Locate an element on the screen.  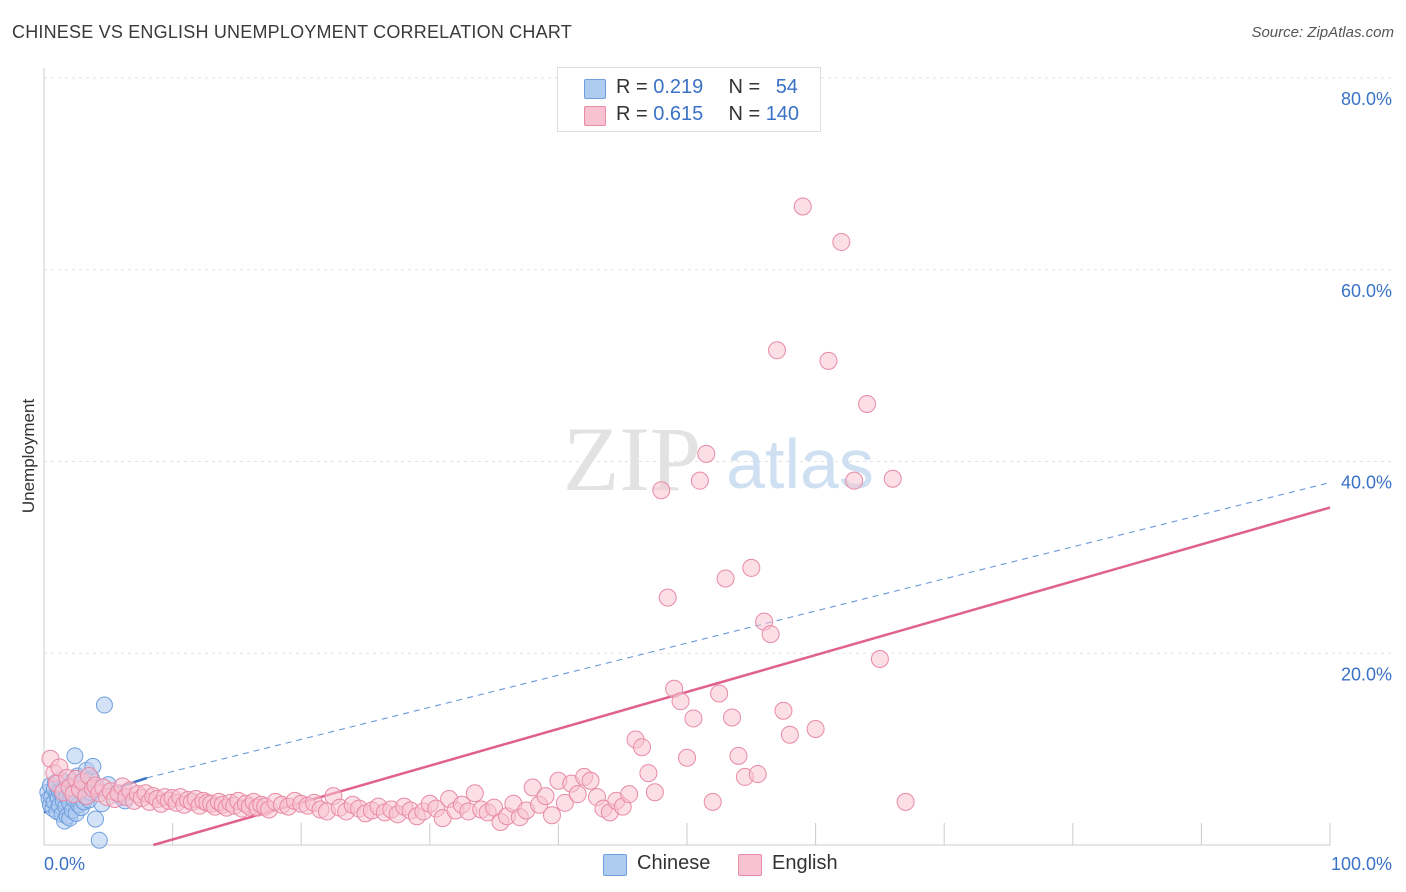
watermark-atlas: atlas is located at coordinates (800, 464).